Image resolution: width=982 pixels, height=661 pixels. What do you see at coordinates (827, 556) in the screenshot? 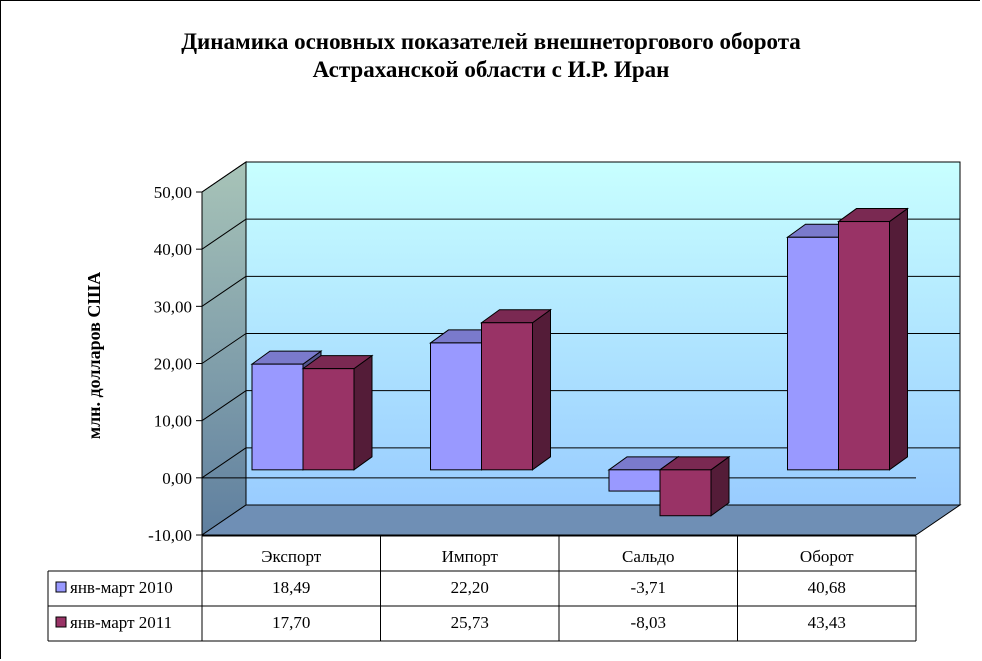
I see `category-label: Оборот` at bounding box center [827, 556].